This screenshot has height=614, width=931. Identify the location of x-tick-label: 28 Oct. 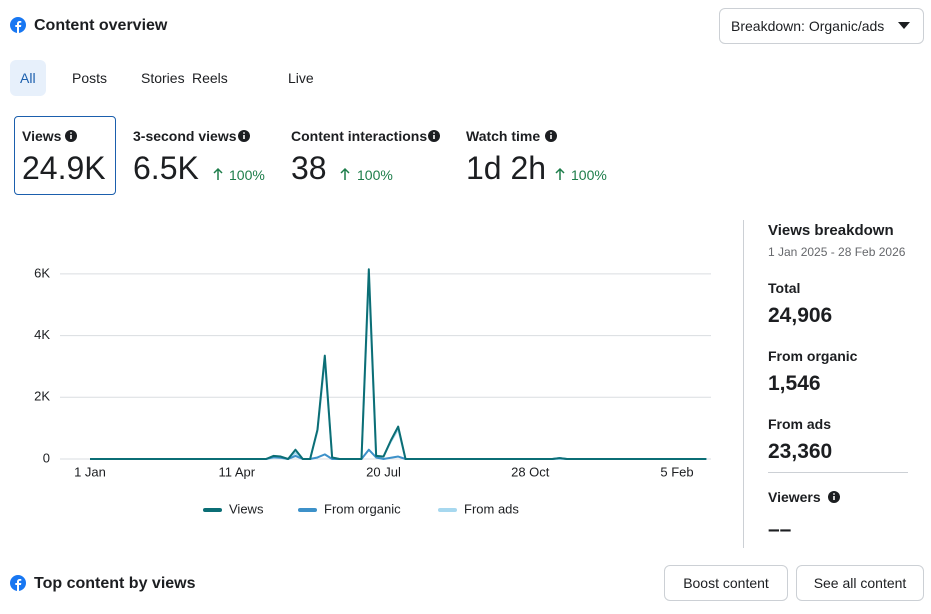
(530, 471).